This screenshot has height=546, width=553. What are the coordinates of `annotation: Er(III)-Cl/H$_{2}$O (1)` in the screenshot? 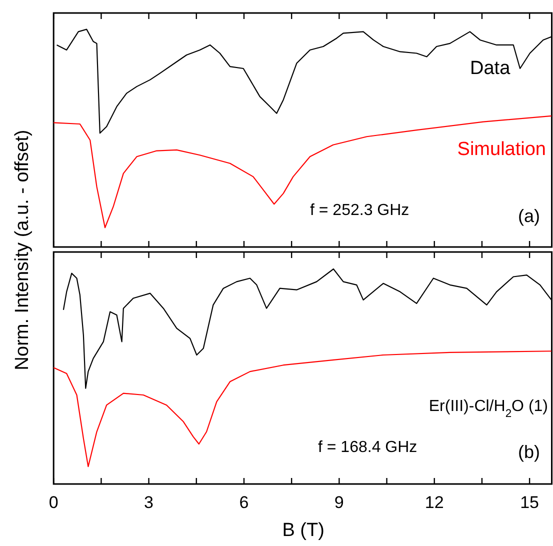 It's located at (488, 409).